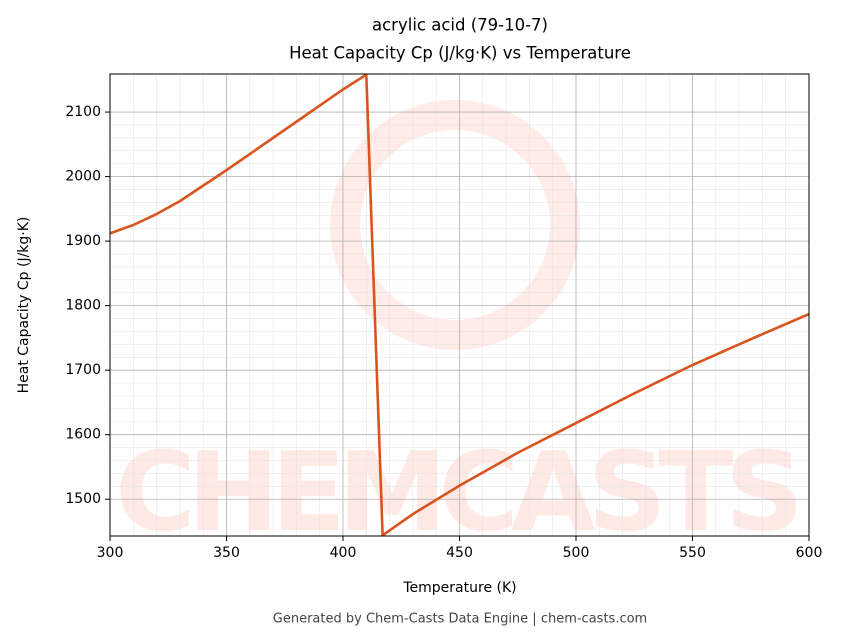 Image resolution: width=843 pixels, height=644 pixels. What do you see at coordinates (692, 553) in the screenshot?
I see `x-tick-label: 550` at bounding box center [692, 553].